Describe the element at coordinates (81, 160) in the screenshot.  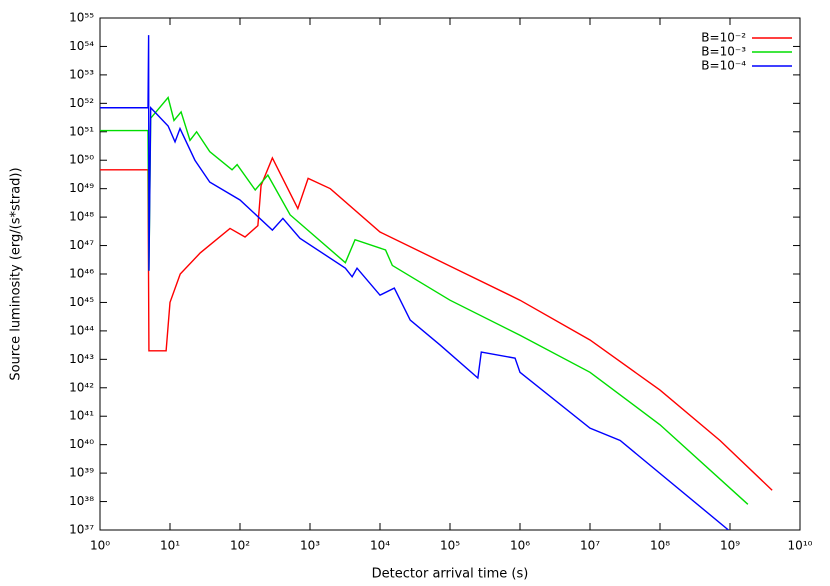
I see `y-tick-label: 10⁵⁰` at that location.